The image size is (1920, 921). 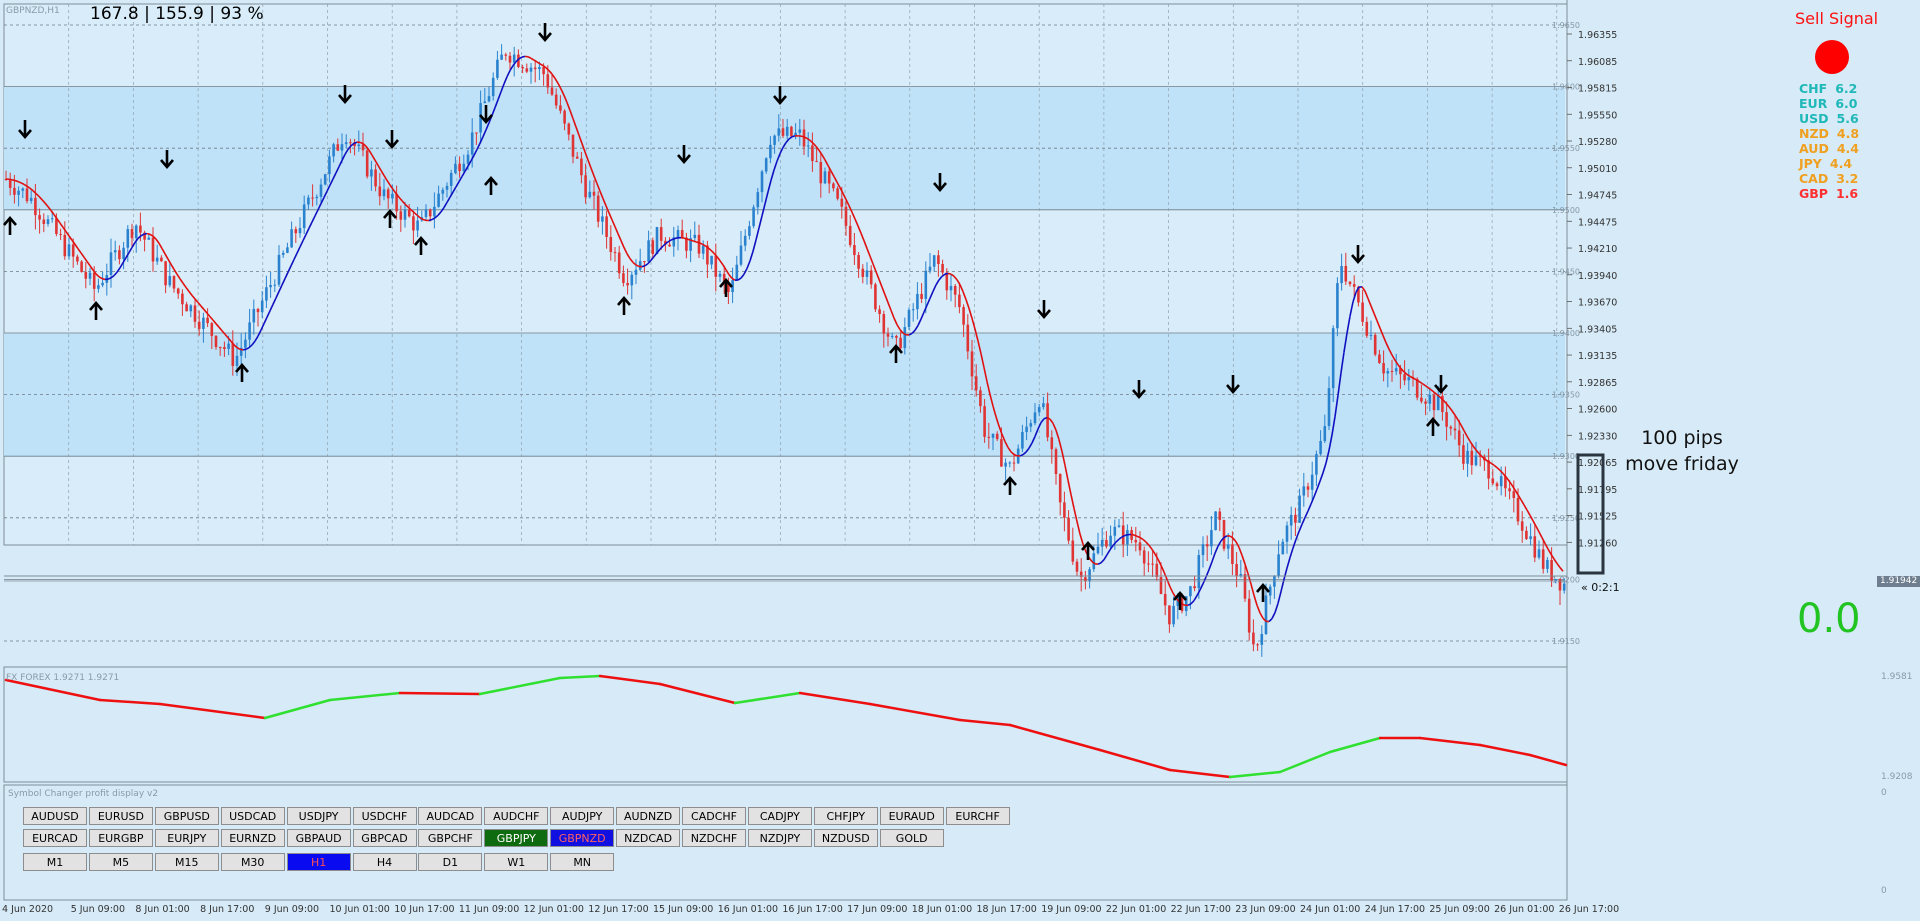 I want to click on strength-value: 6.2, so click(x=1846, y=88).